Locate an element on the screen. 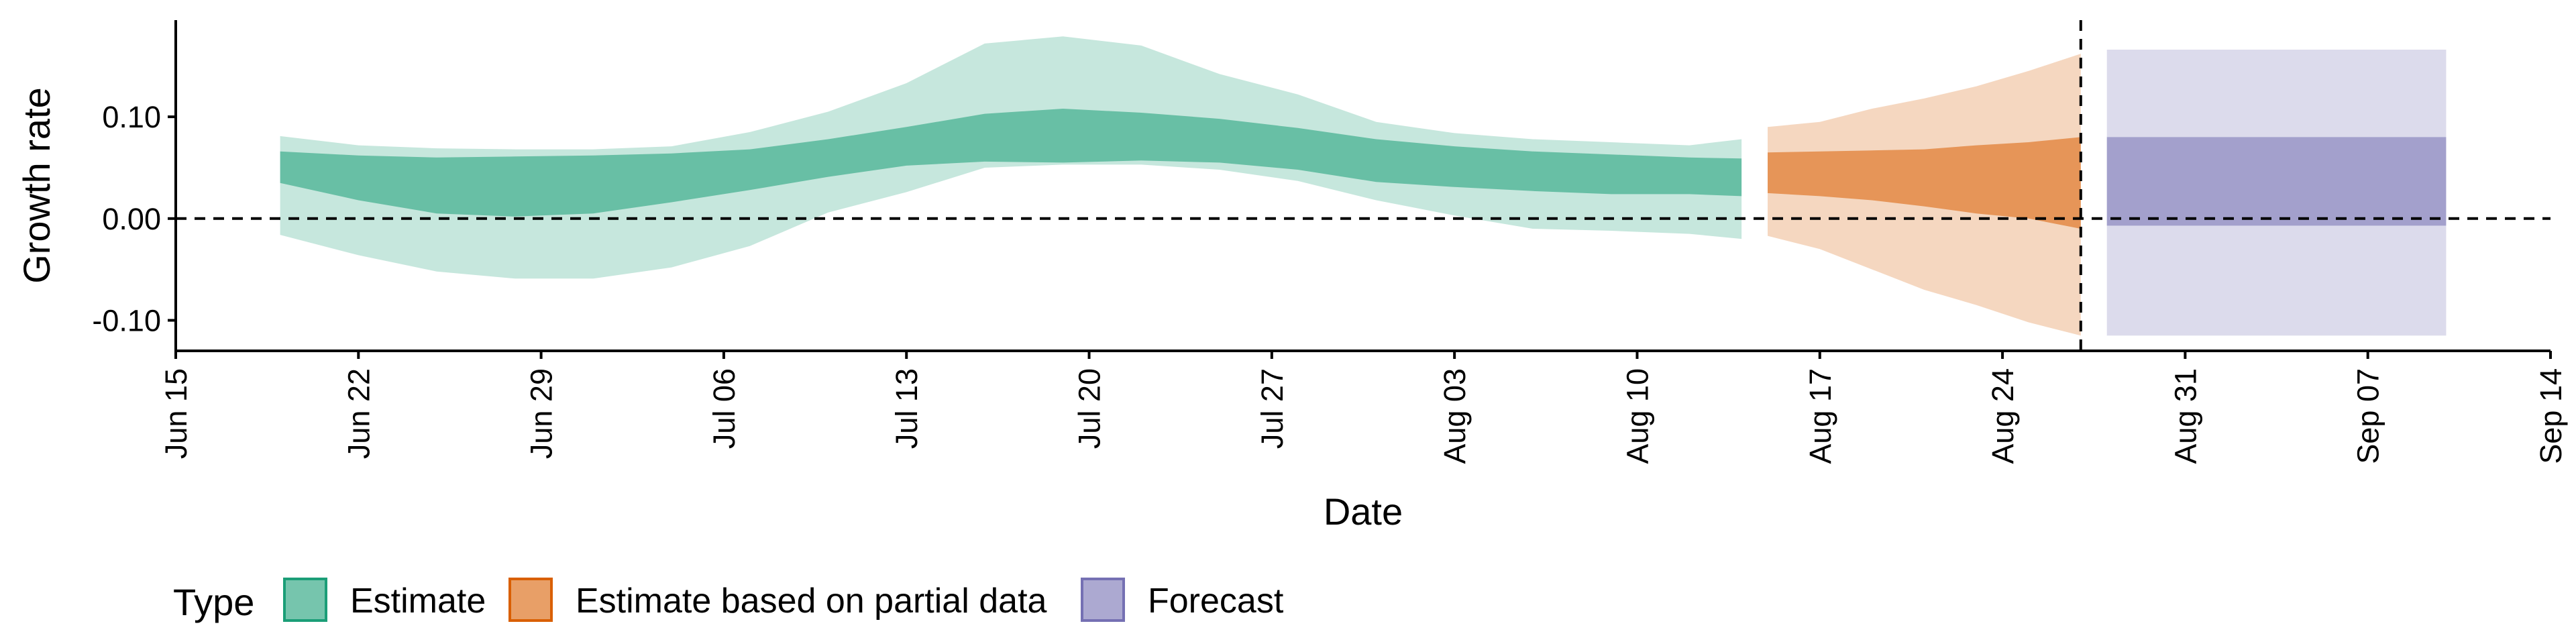  legend-key-forecast is located at coordinates (1103, 600).